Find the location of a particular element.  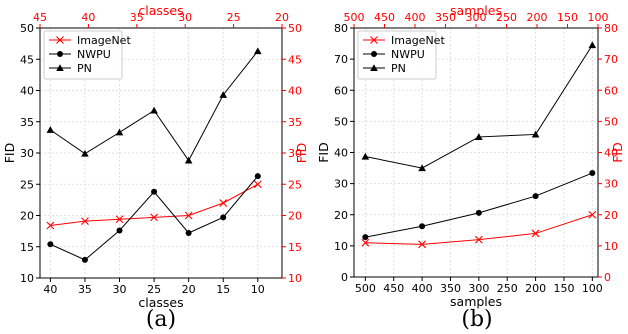

x-tick-label: 20 is located at coordinates (189, 289).